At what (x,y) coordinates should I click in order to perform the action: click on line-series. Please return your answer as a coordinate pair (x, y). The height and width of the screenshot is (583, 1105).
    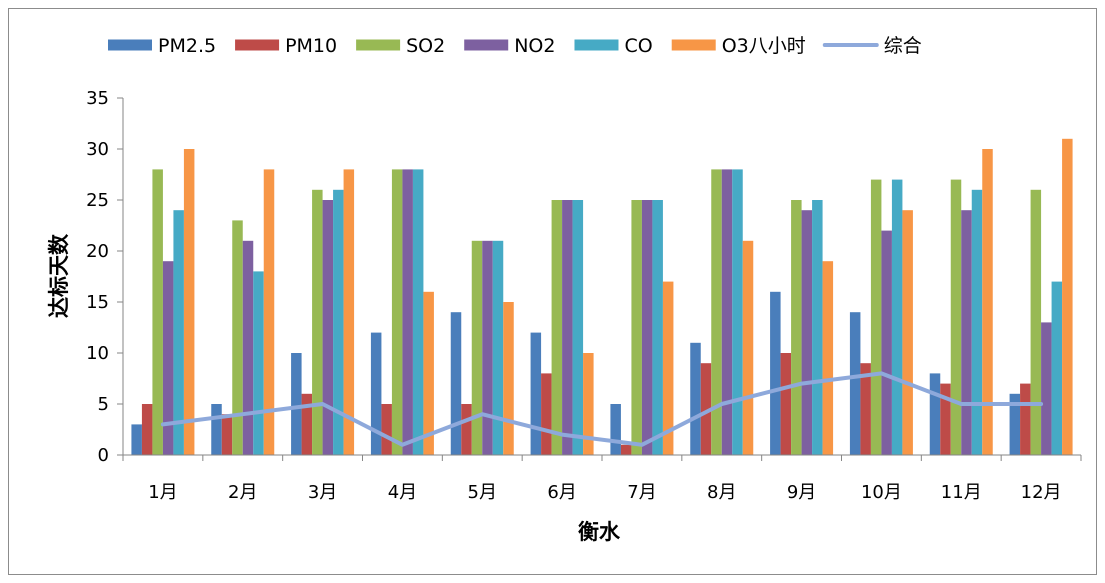
    Looking at the image, I should click on (602, 409).